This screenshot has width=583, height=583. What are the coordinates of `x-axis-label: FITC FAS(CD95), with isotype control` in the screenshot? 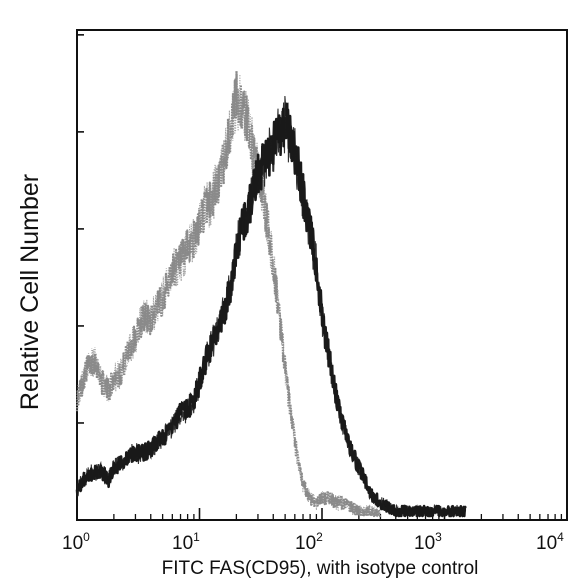 It's located at (320, 568).